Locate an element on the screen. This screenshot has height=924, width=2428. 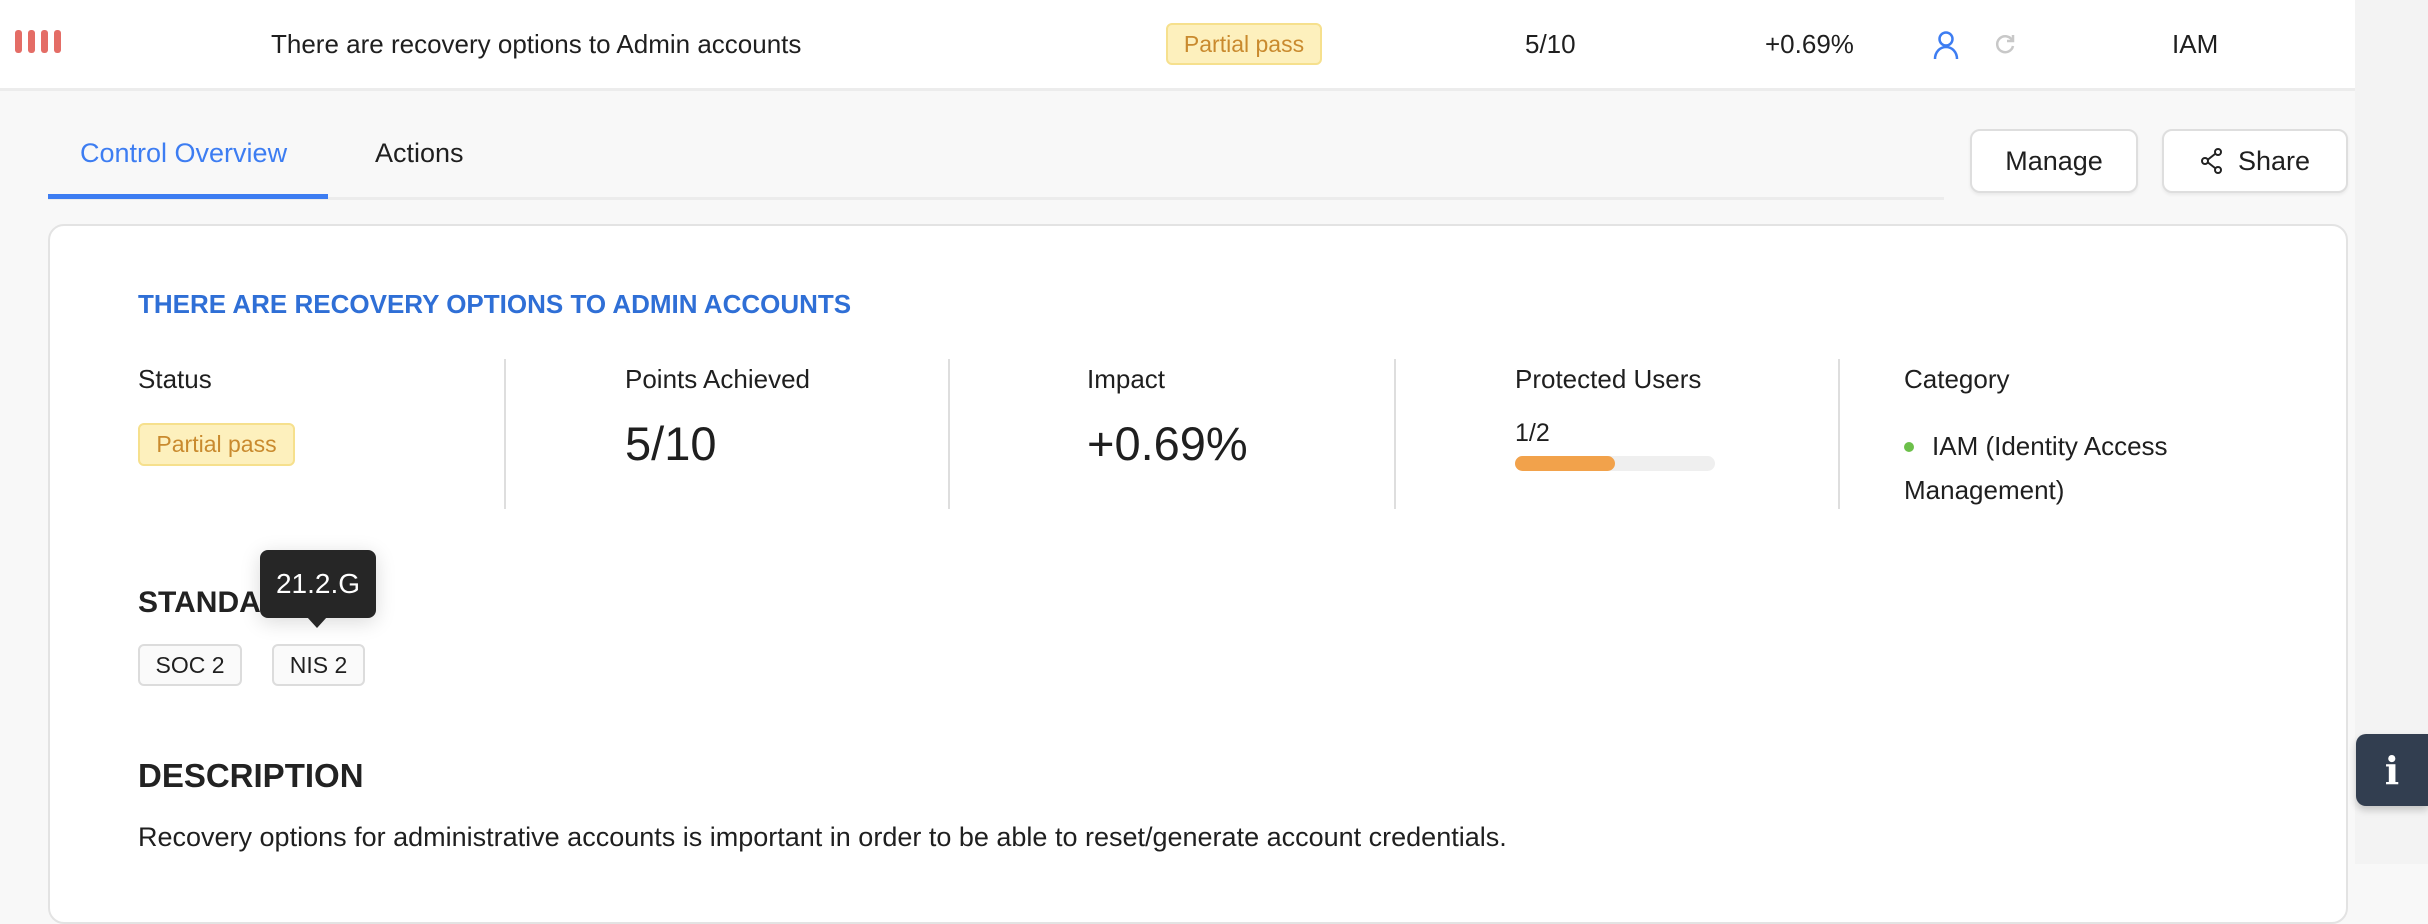
protected-users-progress is located at coordinates (1615, 463).